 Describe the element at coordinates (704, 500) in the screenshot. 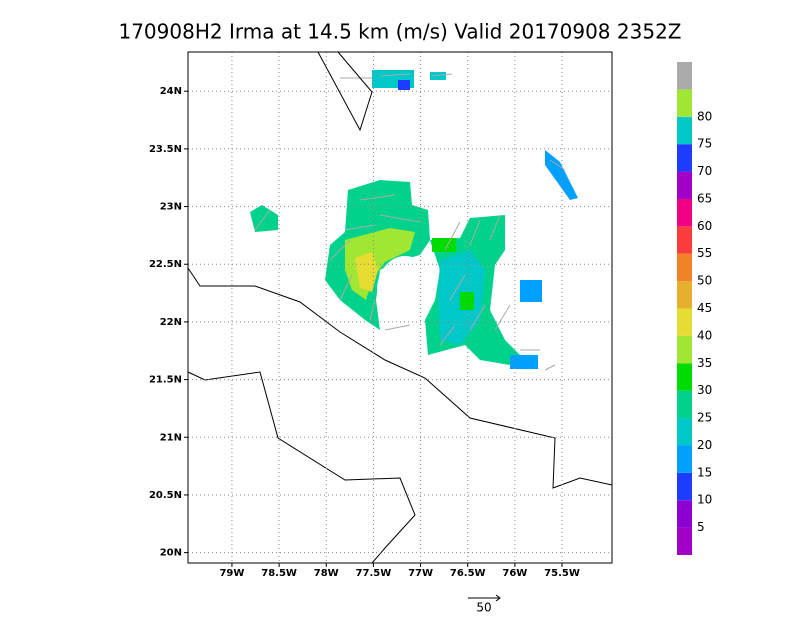

I see `colorbar-label: 10` at that location.